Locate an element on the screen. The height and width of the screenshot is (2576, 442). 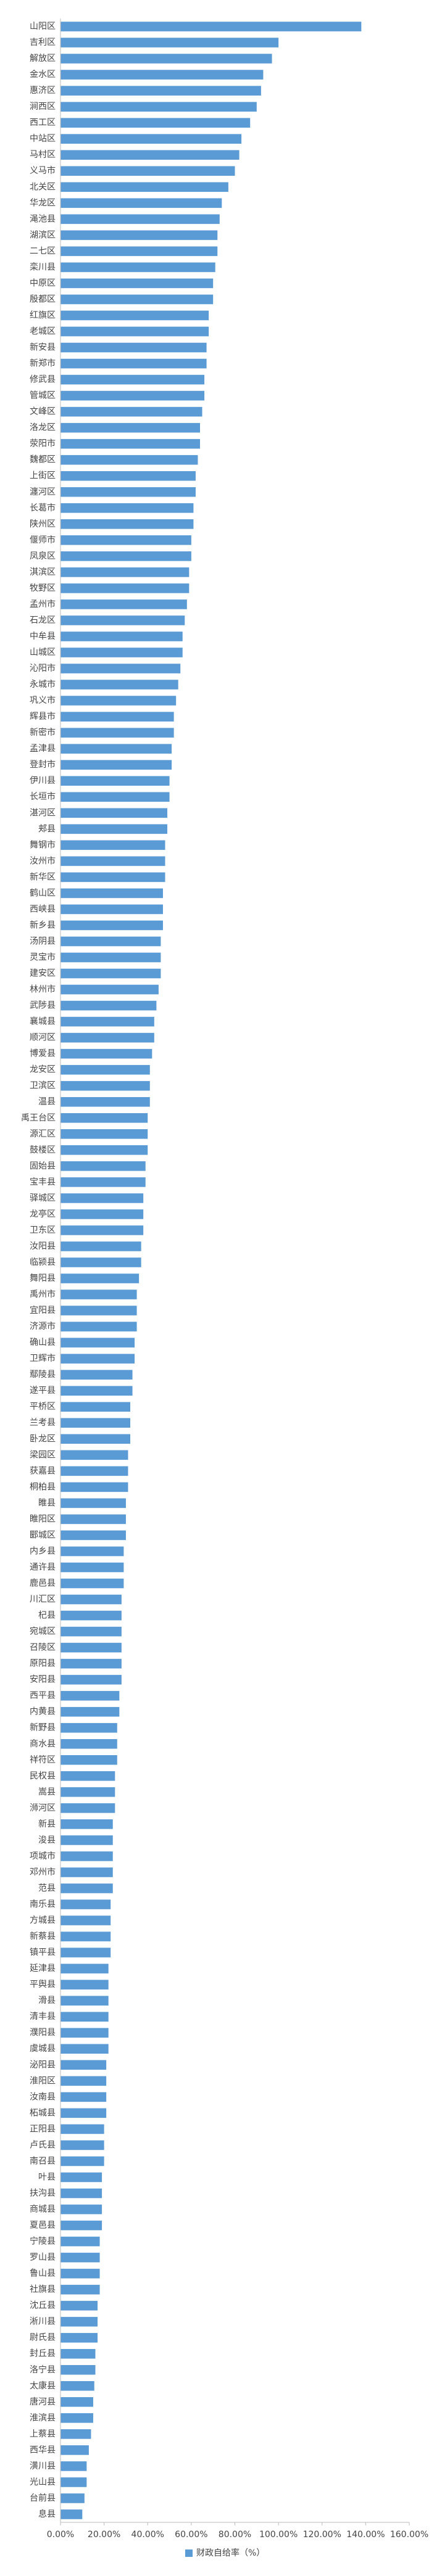
y-tick-label: 新密市 is located at coordinates (43, 732).